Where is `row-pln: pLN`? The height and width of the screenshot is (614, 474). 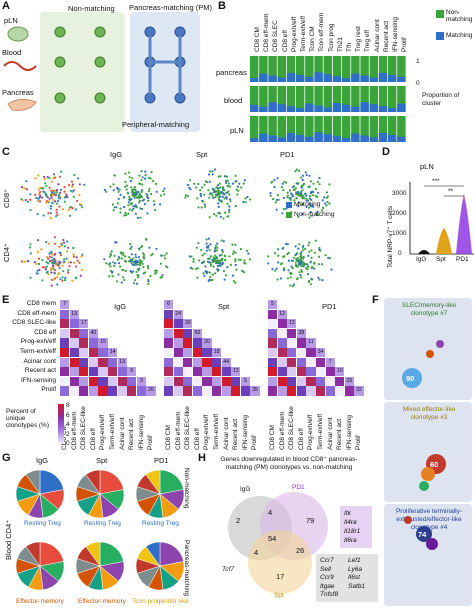 row-pln: pLN is located at coordinates (237, 130).